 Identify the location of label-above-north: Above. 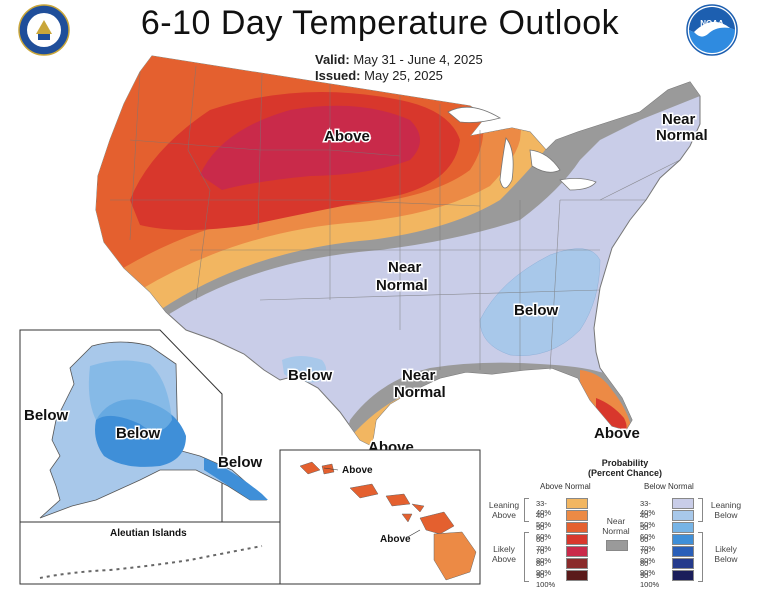
(347, 136).